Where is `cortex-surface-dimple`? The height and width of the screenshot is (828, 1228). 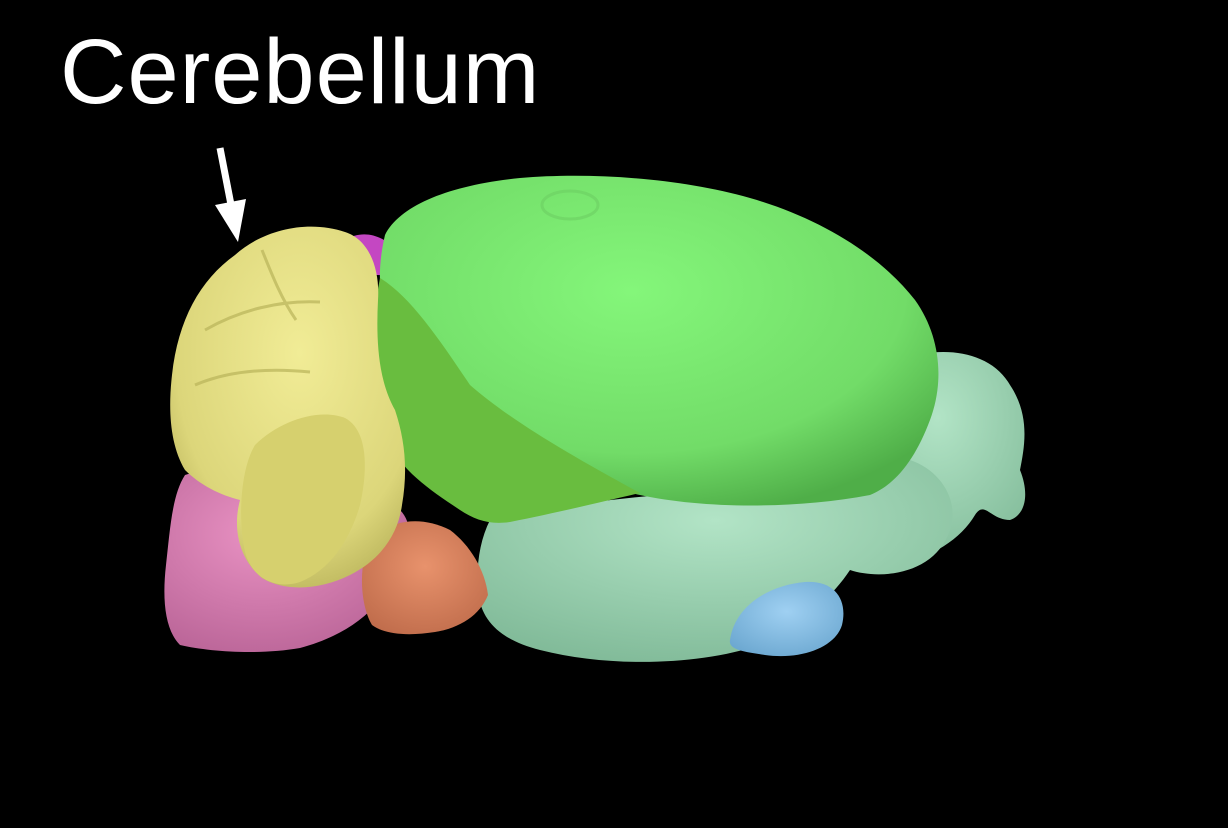
cortex-surface-dimple is located at coordinates (570, 205).